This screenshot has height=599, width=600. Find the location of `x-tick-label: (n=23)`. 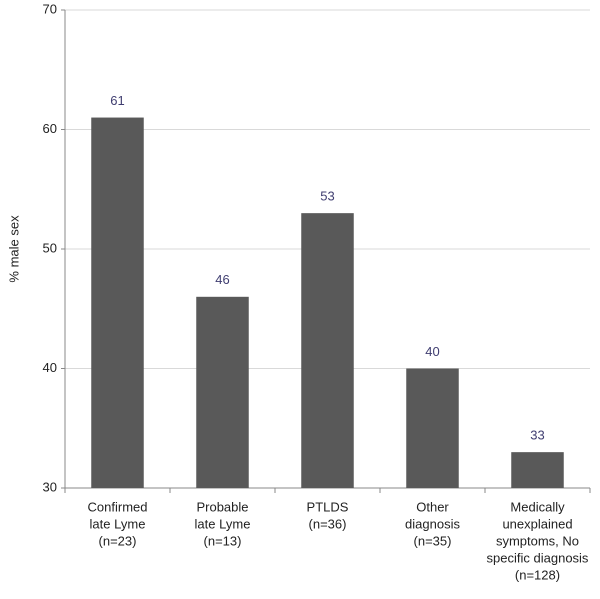

x-tick-label: (n=23) is located at coordinates (118, 540).